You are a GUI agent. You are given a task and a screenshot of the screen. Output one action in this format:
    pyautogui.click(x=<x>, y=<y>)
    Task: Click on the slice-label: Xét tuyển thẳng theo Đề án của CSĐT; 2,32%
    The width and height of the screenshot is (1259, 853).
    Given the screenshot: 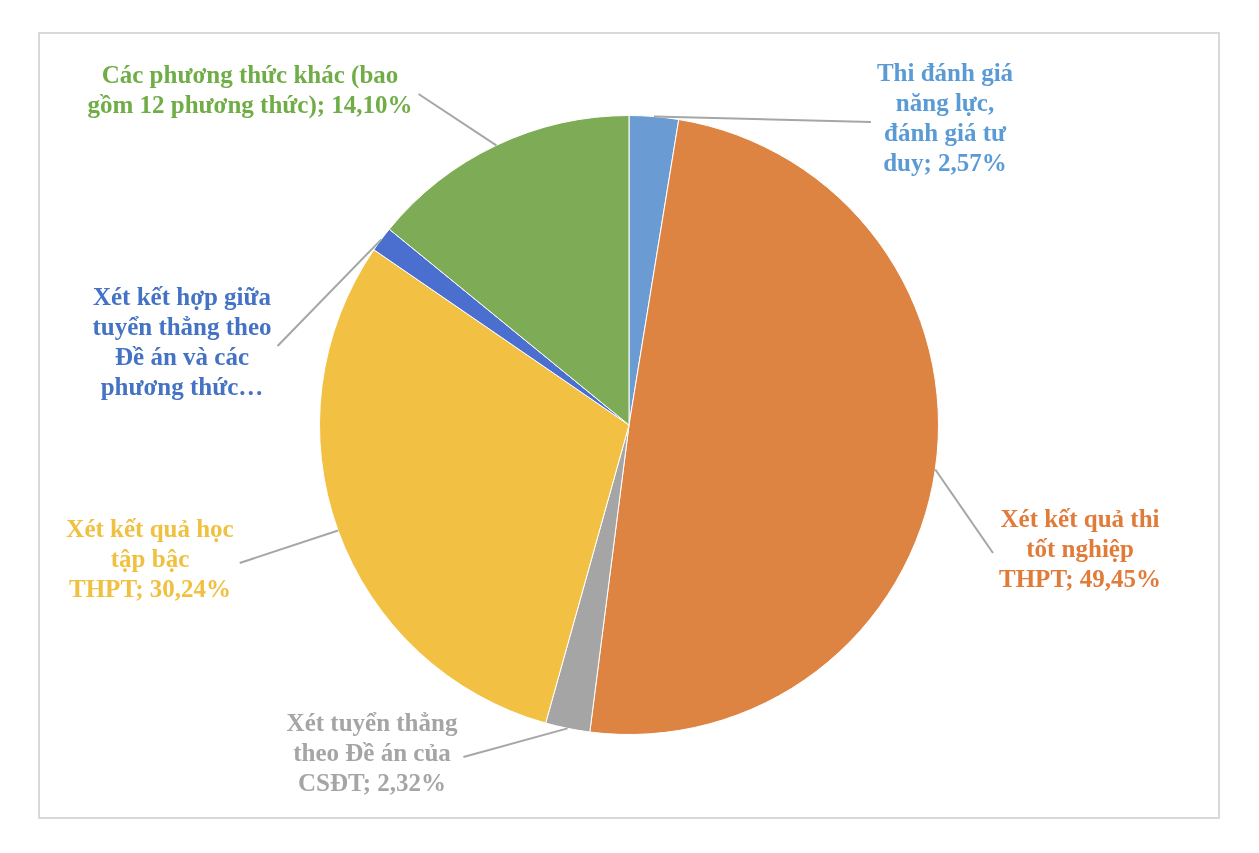 What is the action you would take?
    pyautogui.click(x=372, y=752)
    